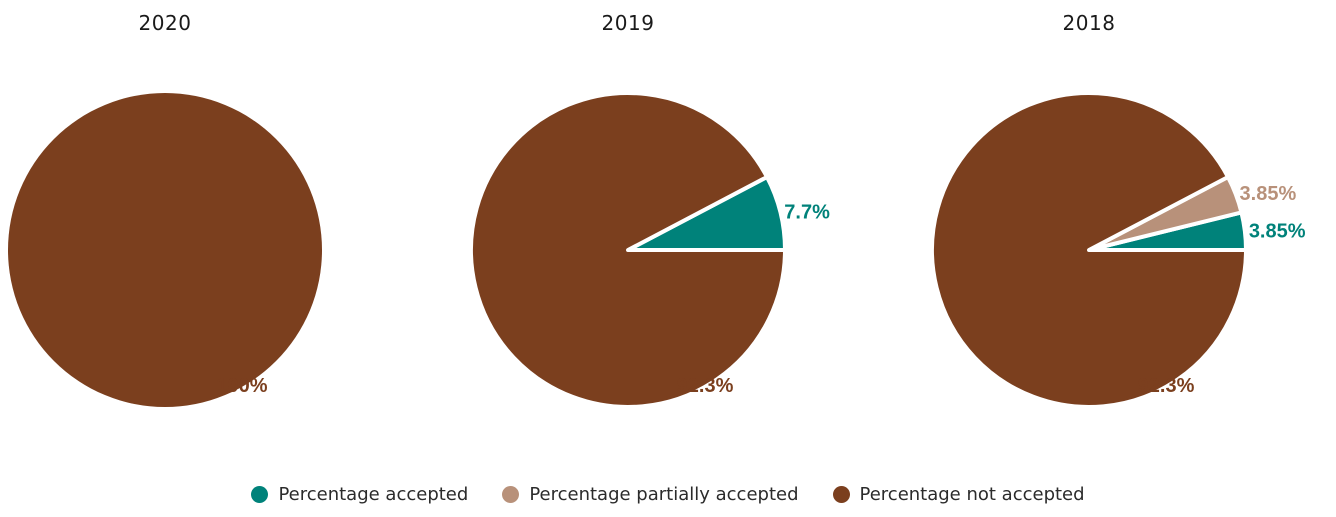  I want to click on chart-title: 2019, so click(628, 23).